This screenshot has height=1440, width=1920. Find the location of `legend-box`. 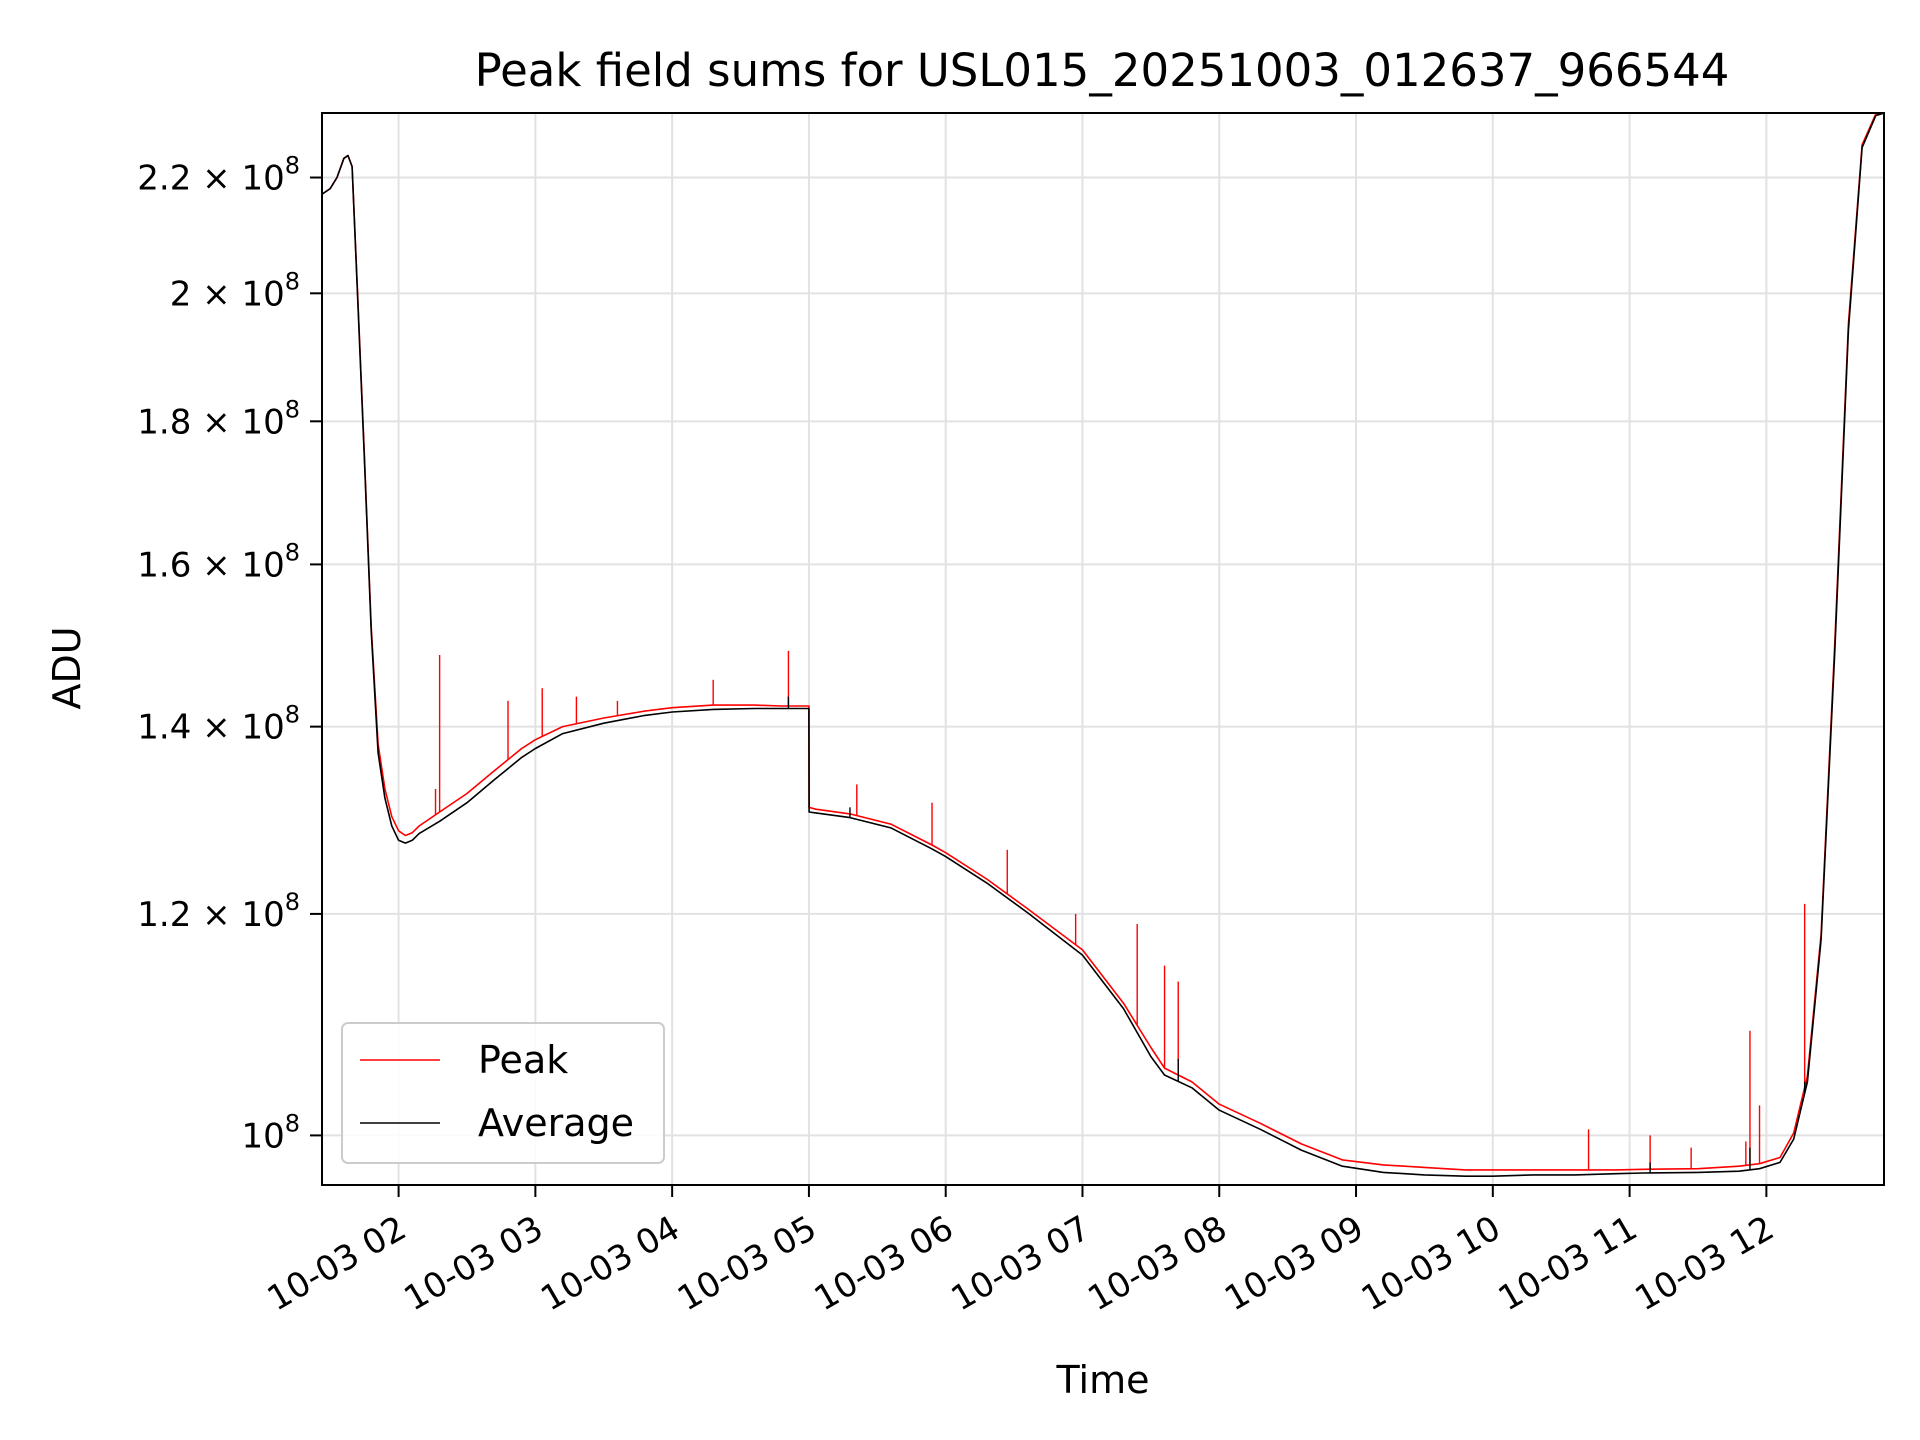

legend-box is located at coordinates (503, 1093).